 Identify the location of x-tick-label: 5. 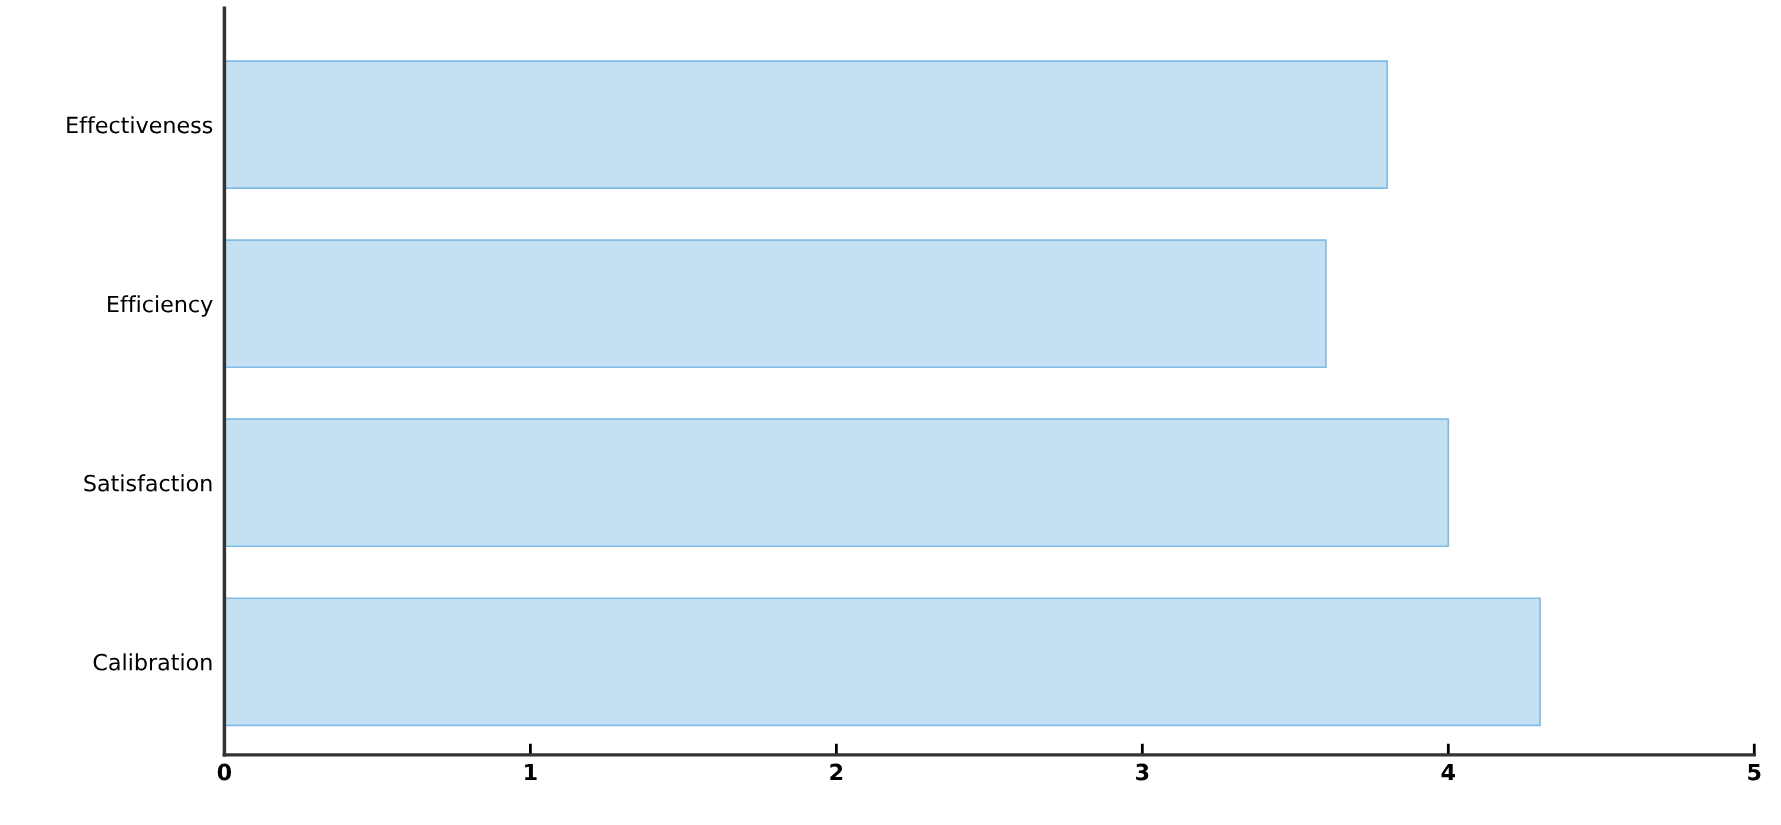
(1754, 772).